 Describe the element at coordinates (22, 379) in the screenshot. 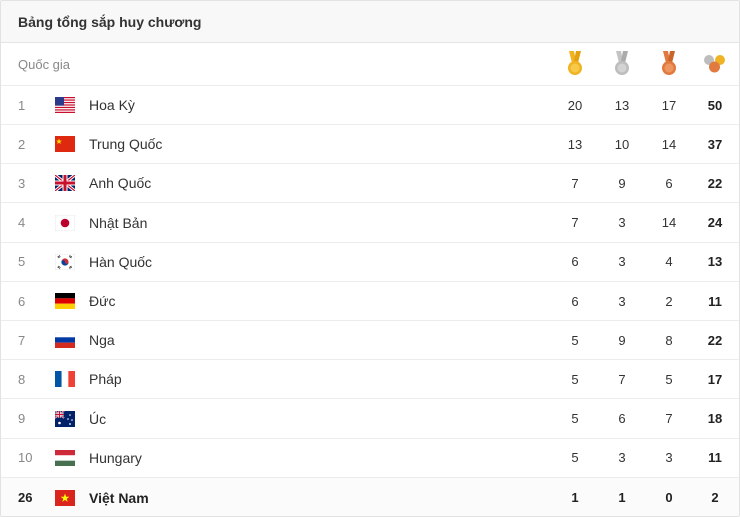

I see `rank-cell: 8` at that location.